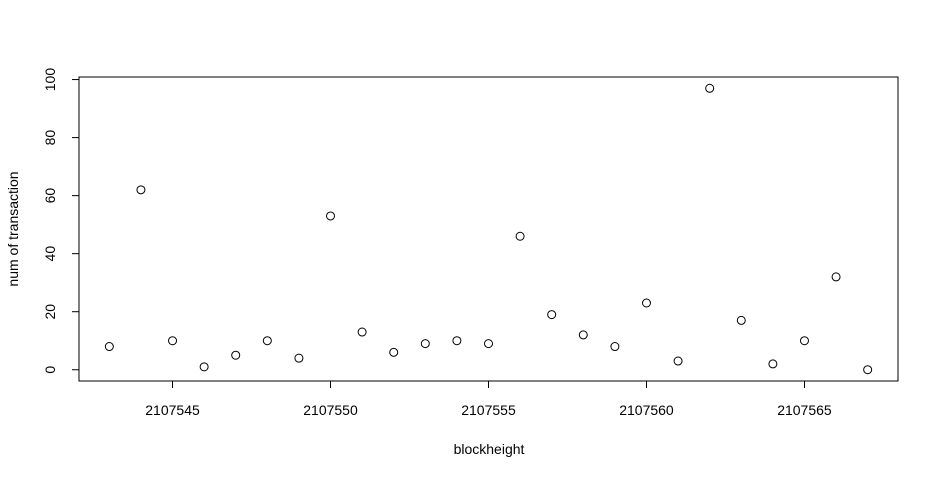 The height and width of the screenshot is (479, 939). I want to click on y-tick-label: 60, so click(50, 196).